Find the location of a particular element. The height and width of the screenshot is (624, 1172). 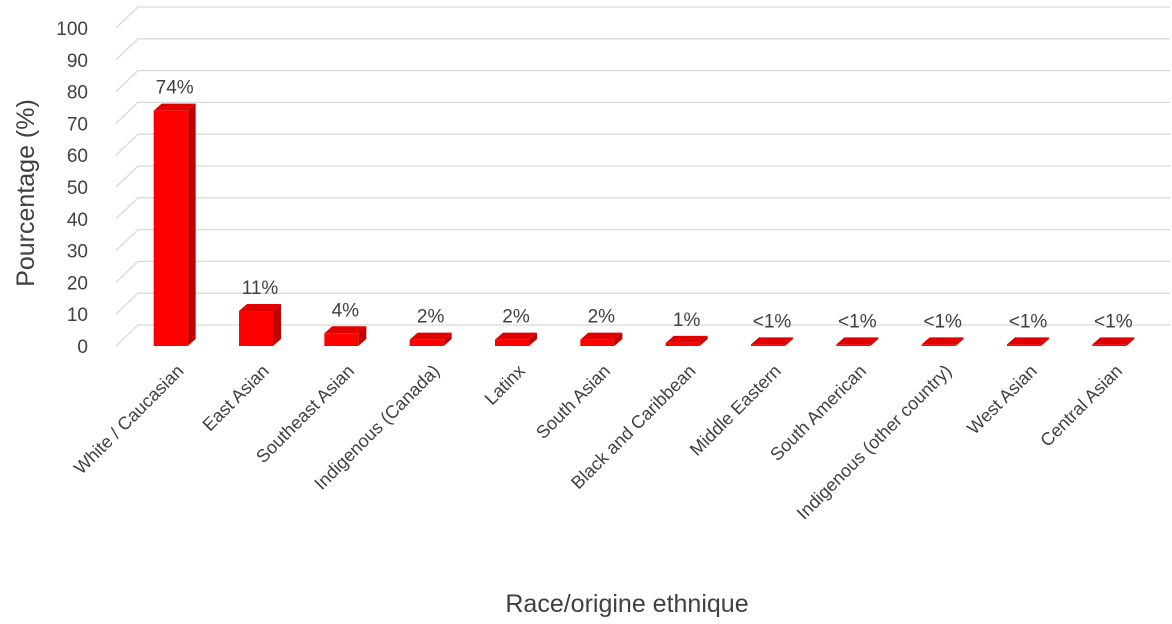

x-category-label: West Asian is located at coordinates (1002, 400).